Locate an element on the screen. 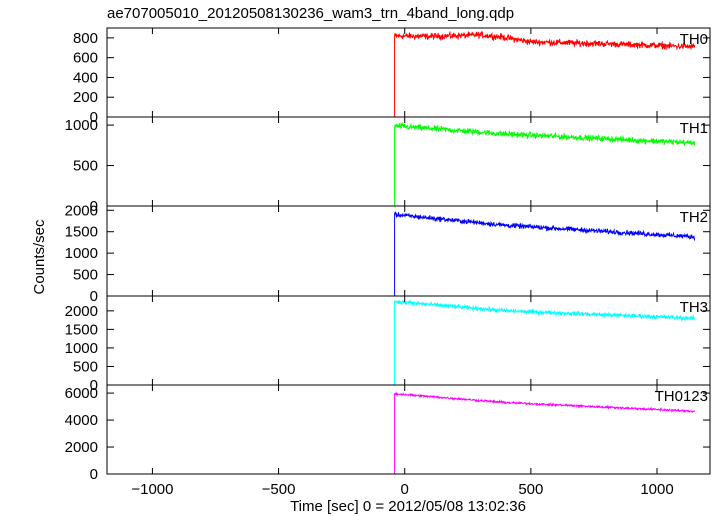  panel-label: TH3 is located at coordinates (694, 307).